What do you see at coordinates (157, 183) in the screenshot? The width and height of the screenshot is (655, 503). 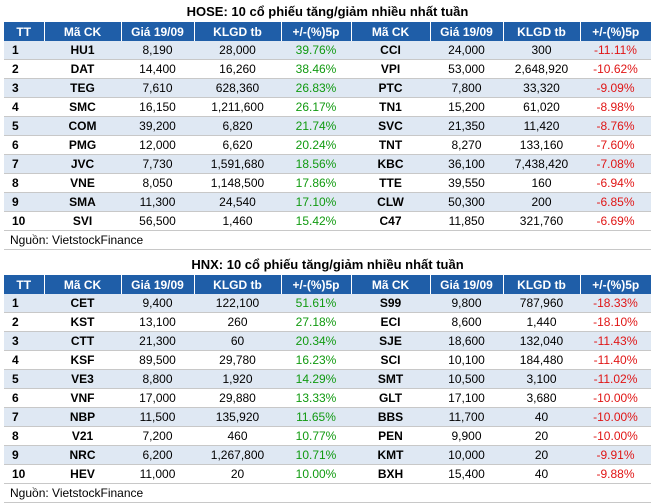 I see `price-up: 8,050` at bounding box center [157, 183].